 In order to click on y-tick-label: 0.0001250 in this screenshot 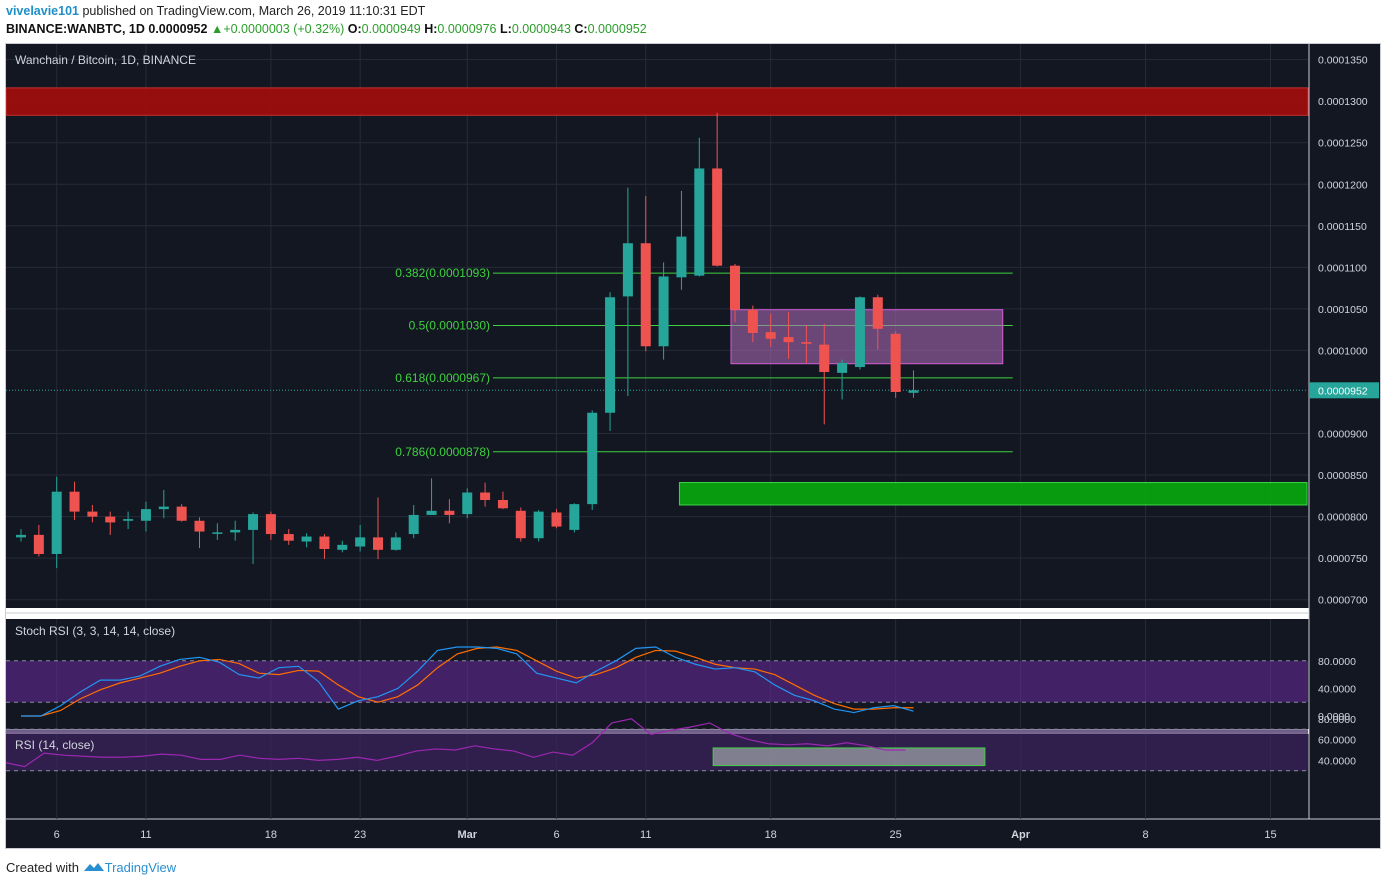, I will do `click(1343, 144)`.